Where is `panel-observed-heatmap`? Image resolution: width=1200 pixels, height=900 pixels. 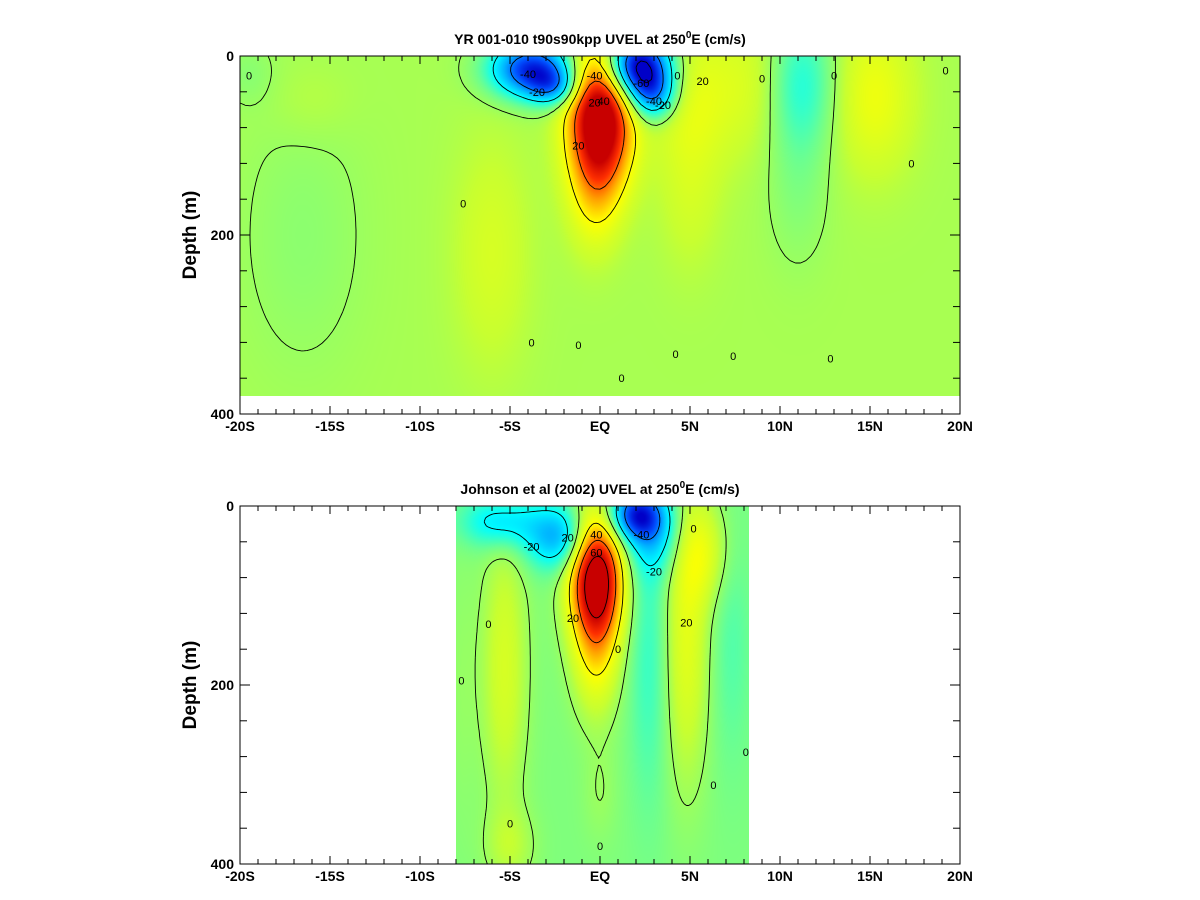 panel-observed-heatmap is located at coordinates (602, 685).